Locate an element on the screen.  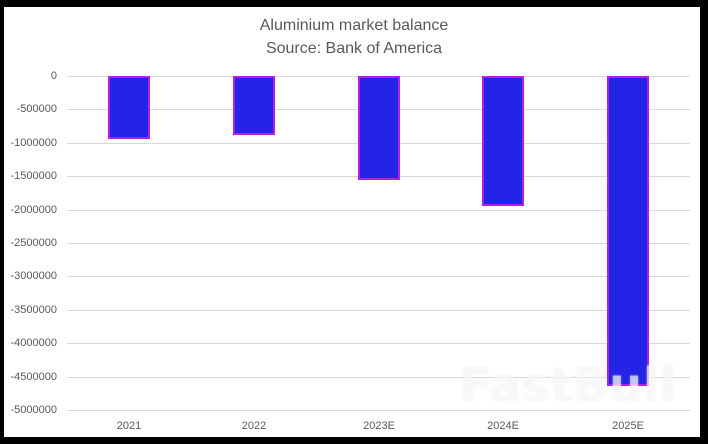
bar-2023e is located at coordinates (379, 128).